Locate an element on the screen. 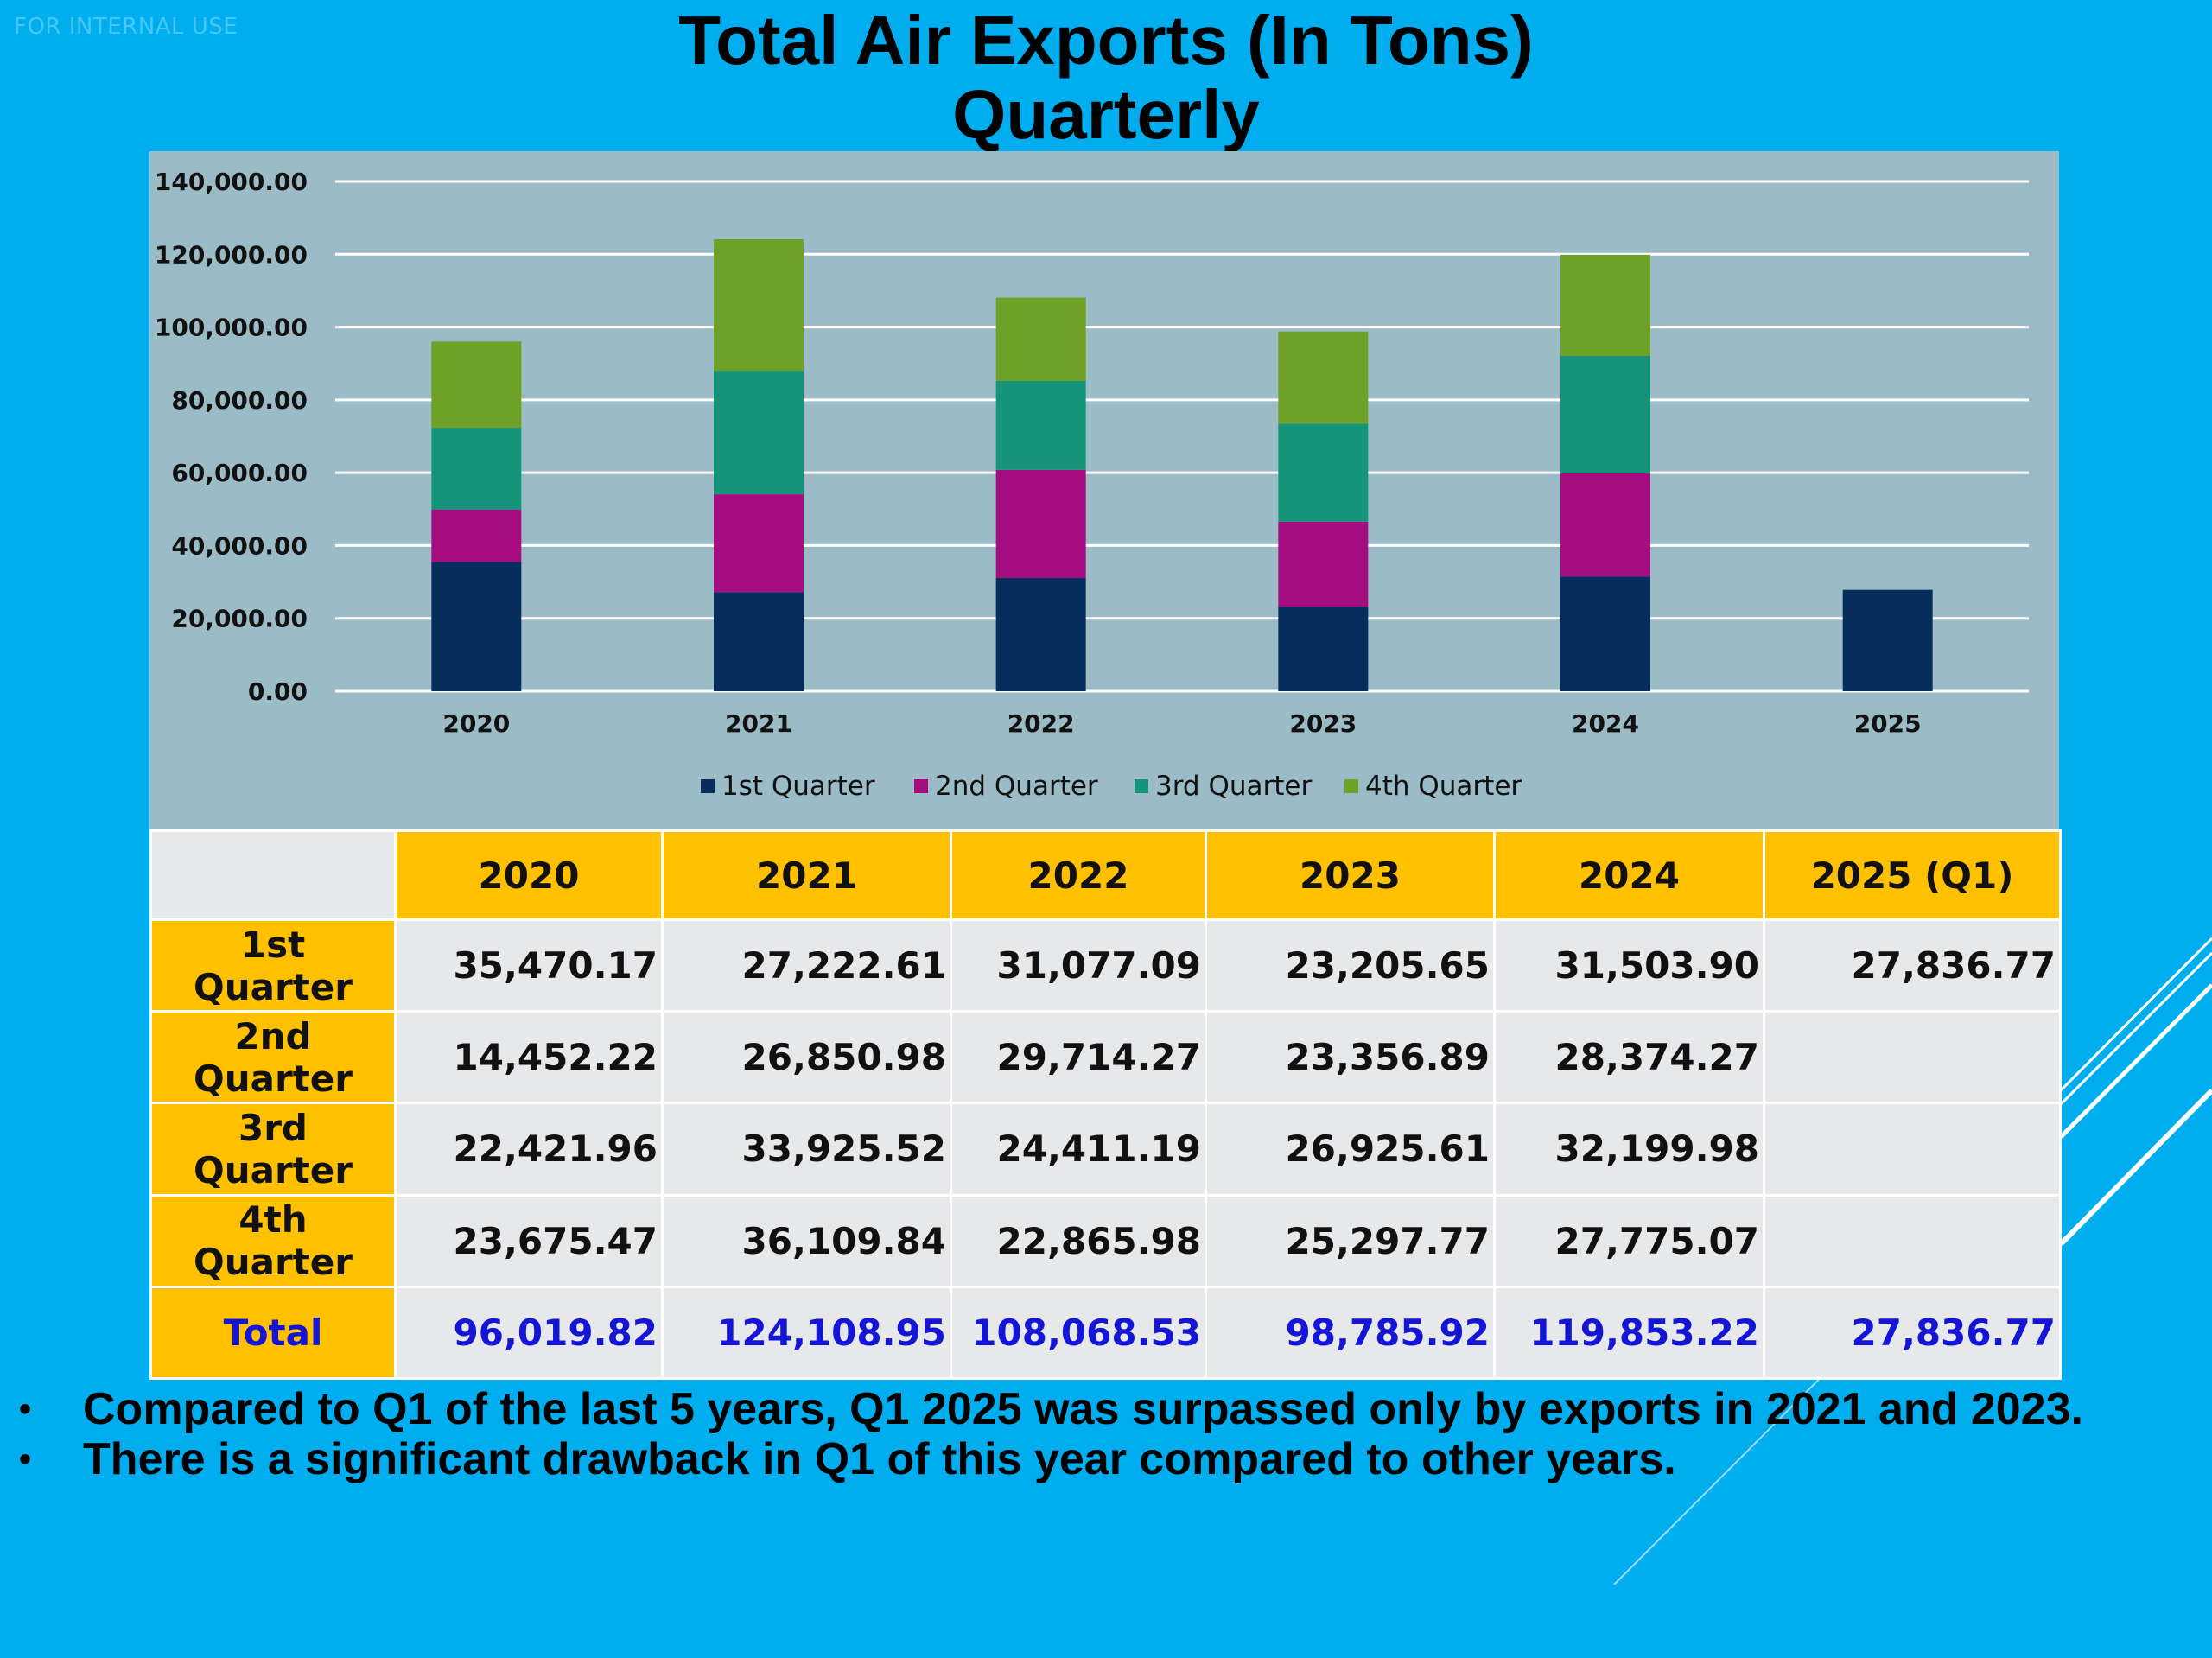 This screenshot has height=1658, width=2212. y-tick-label: 60,000.00 is located at coordinates (239, 473).